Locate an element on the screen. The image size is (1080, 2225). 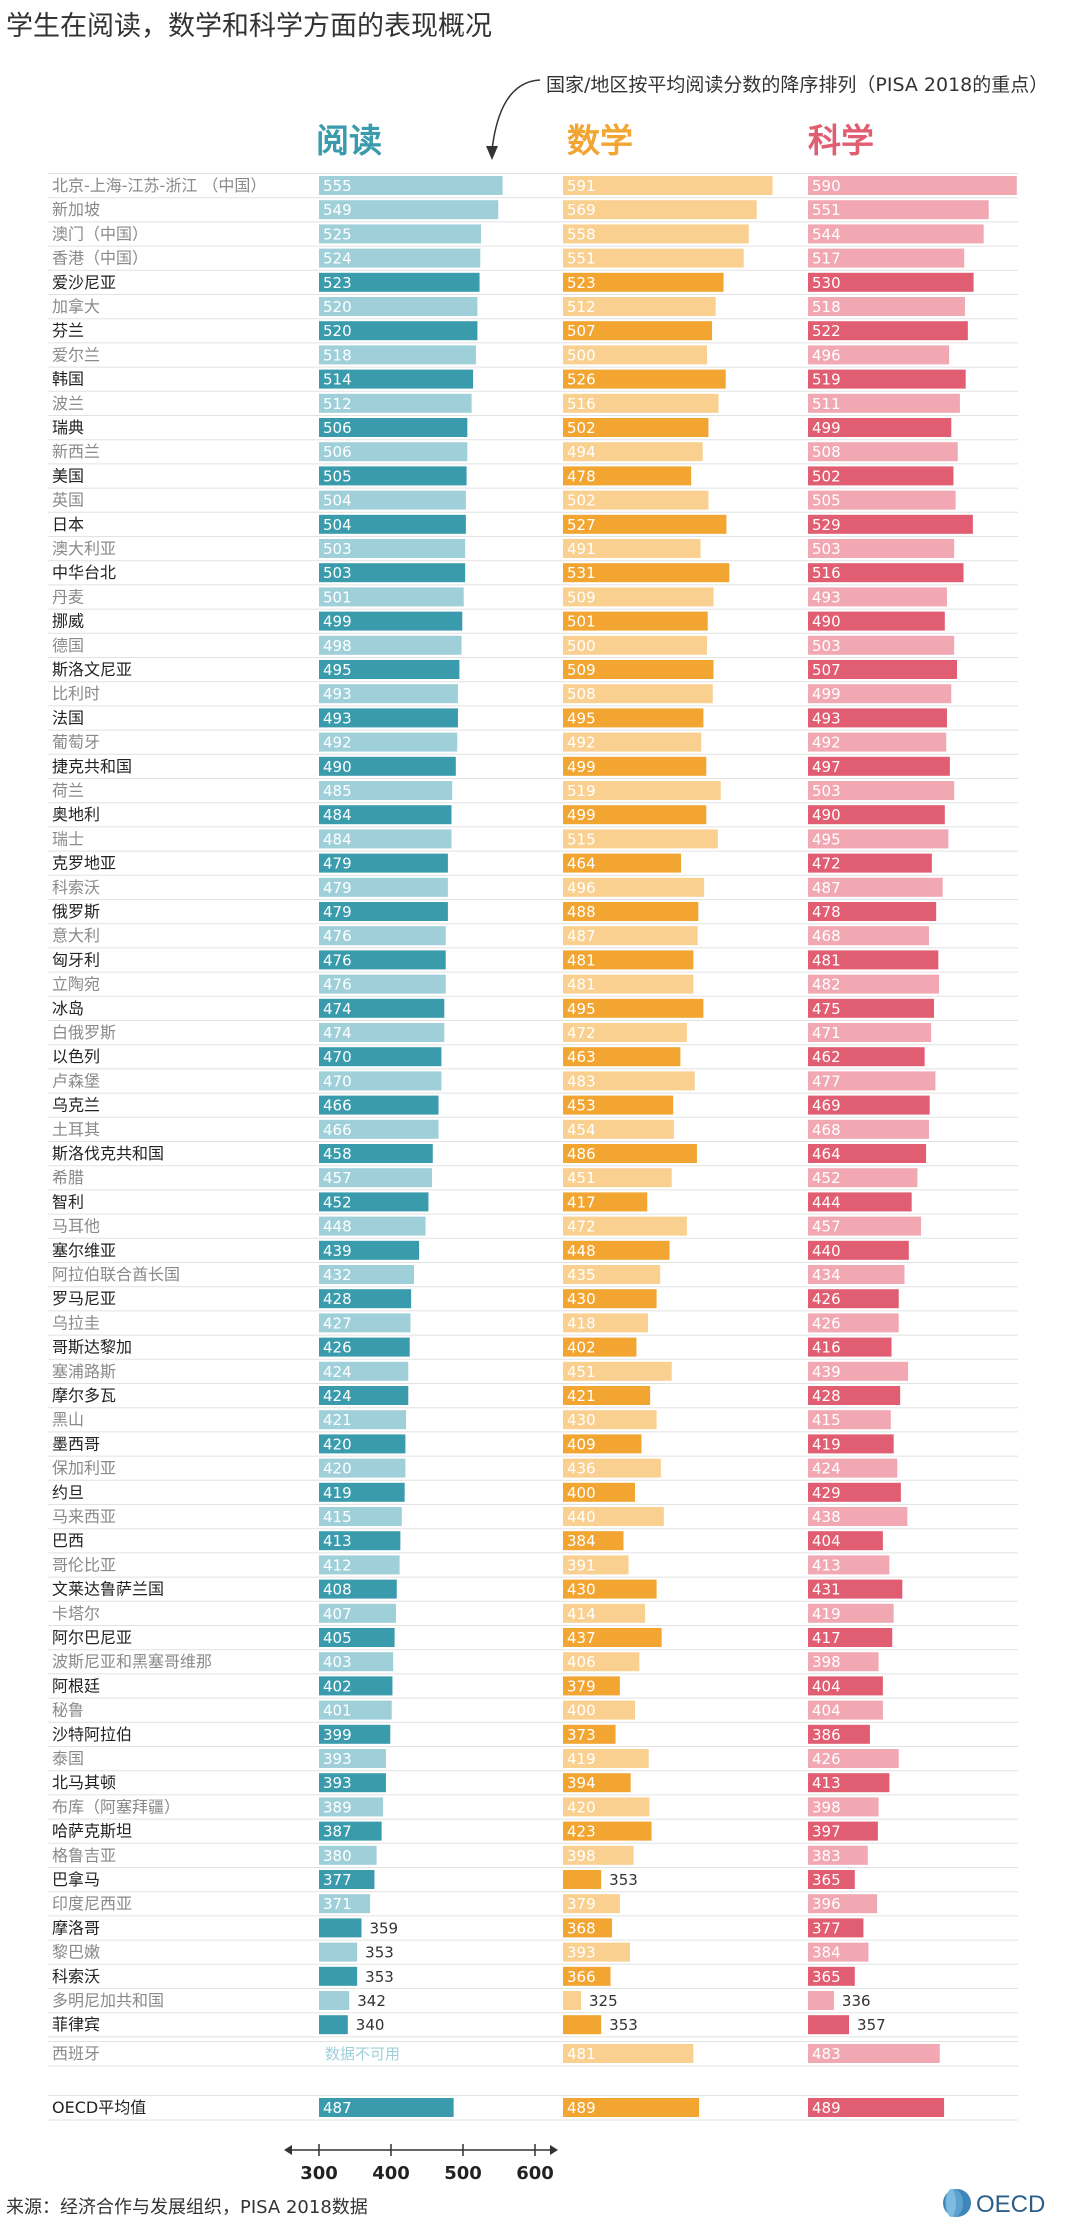
value-label: 569 is located at coordinates (581, 210).